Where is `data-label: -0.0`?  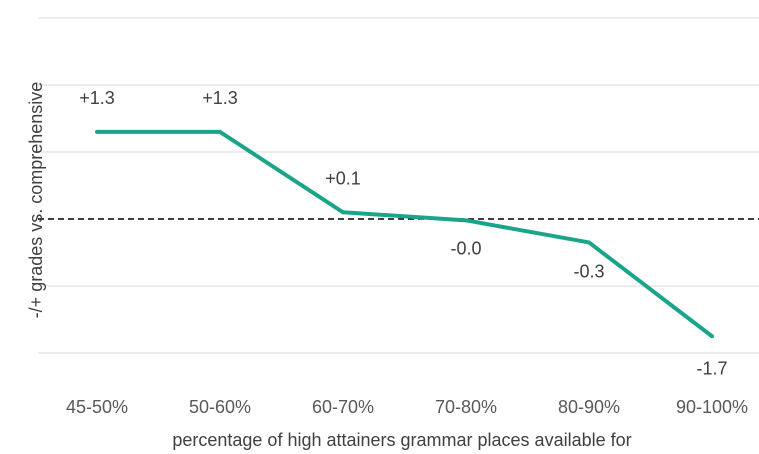
data-label: -0.0 is located at coordinates (465, 248).